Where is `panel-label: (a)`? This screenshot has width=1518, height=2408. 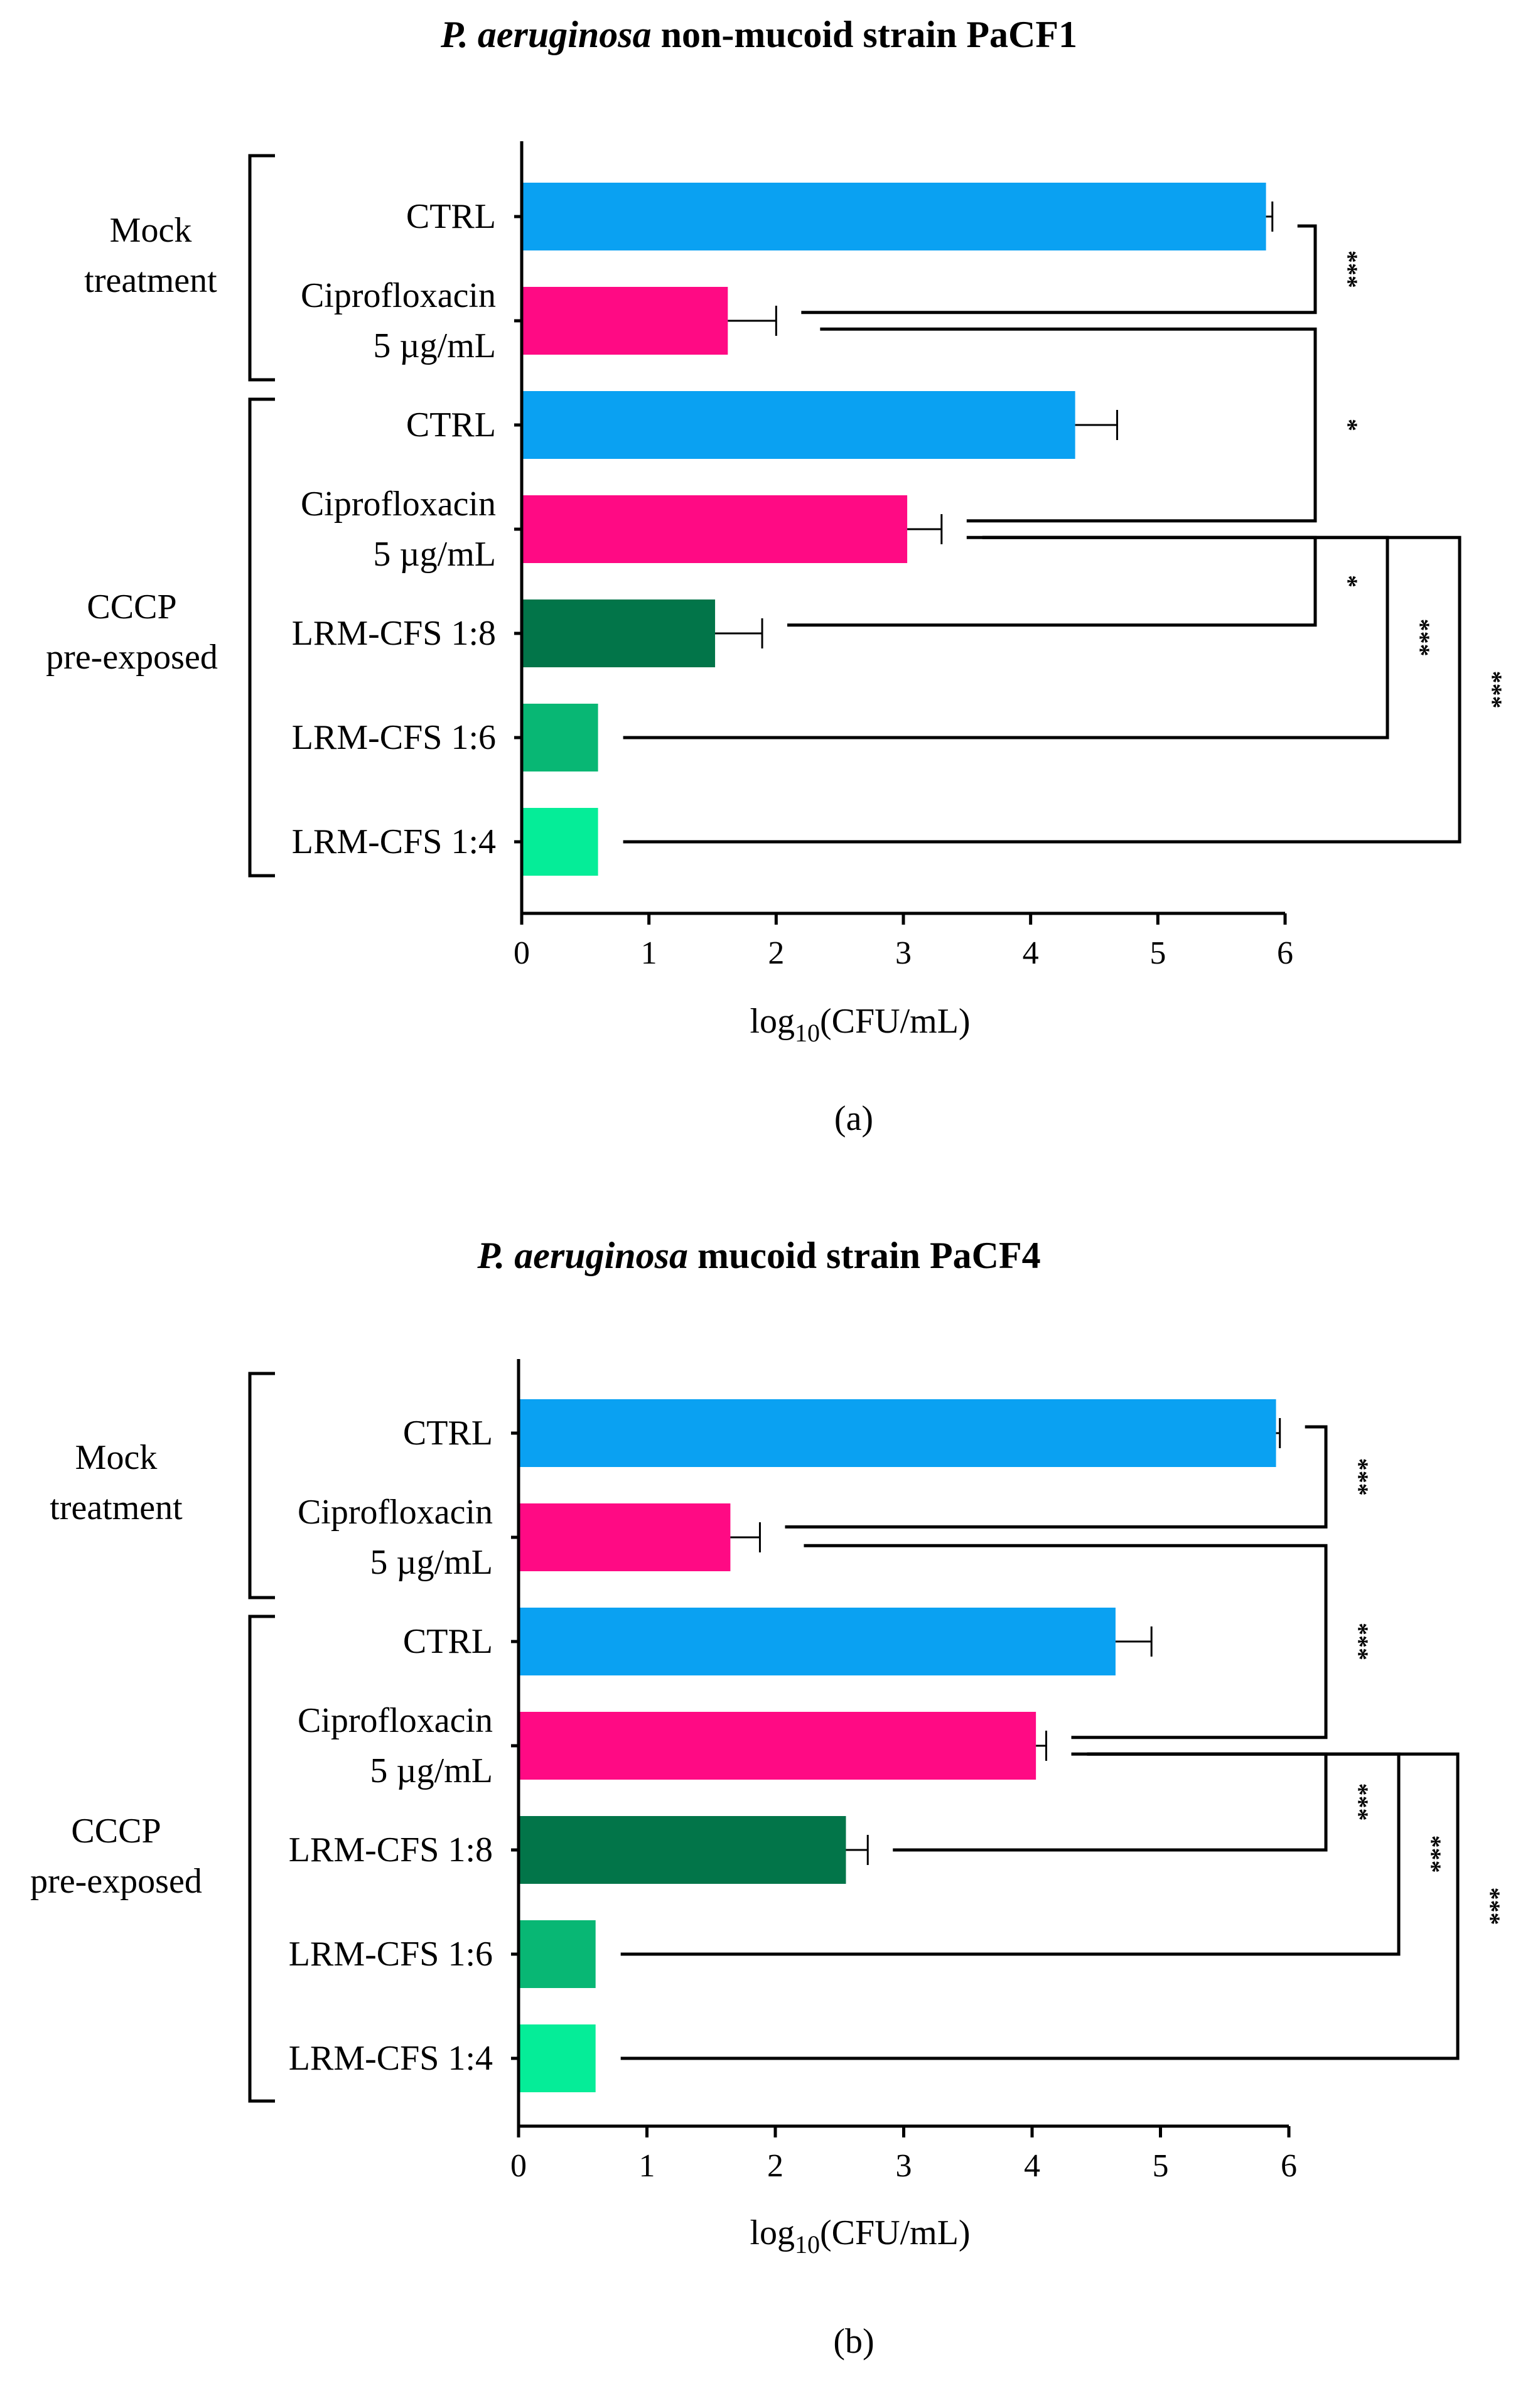
panel-label: (a) is located at coordinates (854, 1118).